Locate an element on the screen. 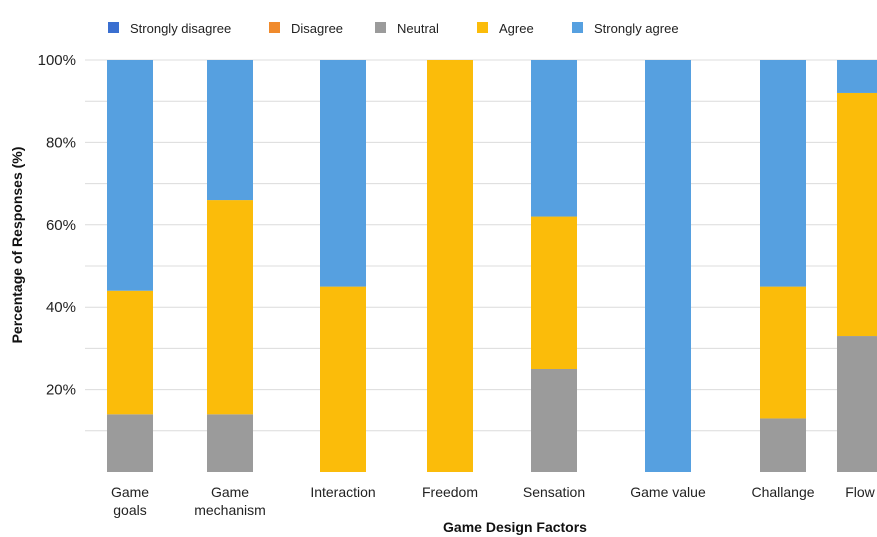 The width and height of the screenshot is (877, 537). y-tick-label: 80% is located at coordinates (61, 142).